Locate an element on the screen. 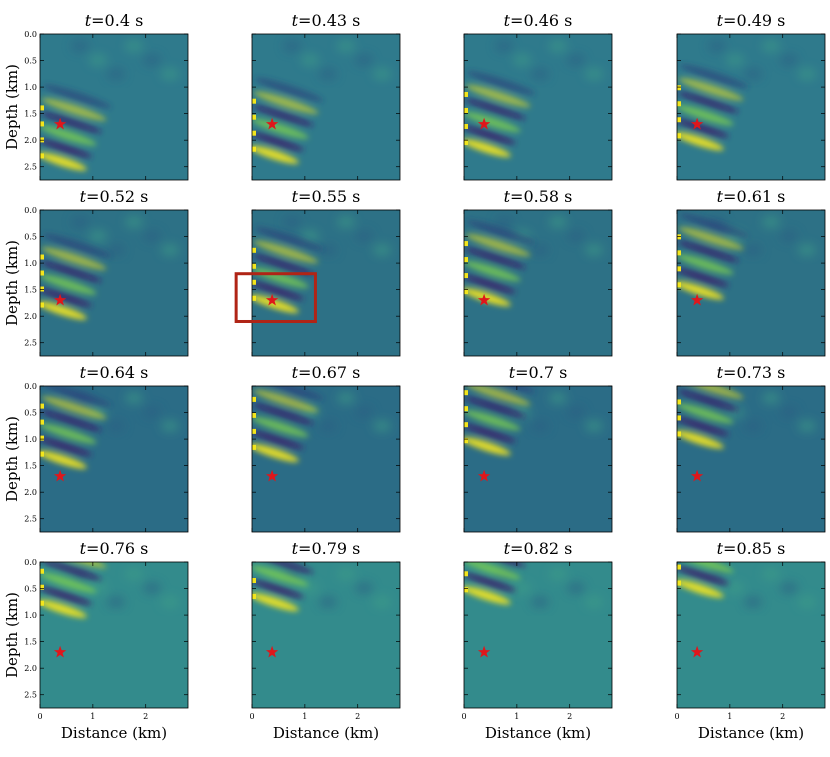  panel-title: t=0.82 s is located at coordinates (538, 548).